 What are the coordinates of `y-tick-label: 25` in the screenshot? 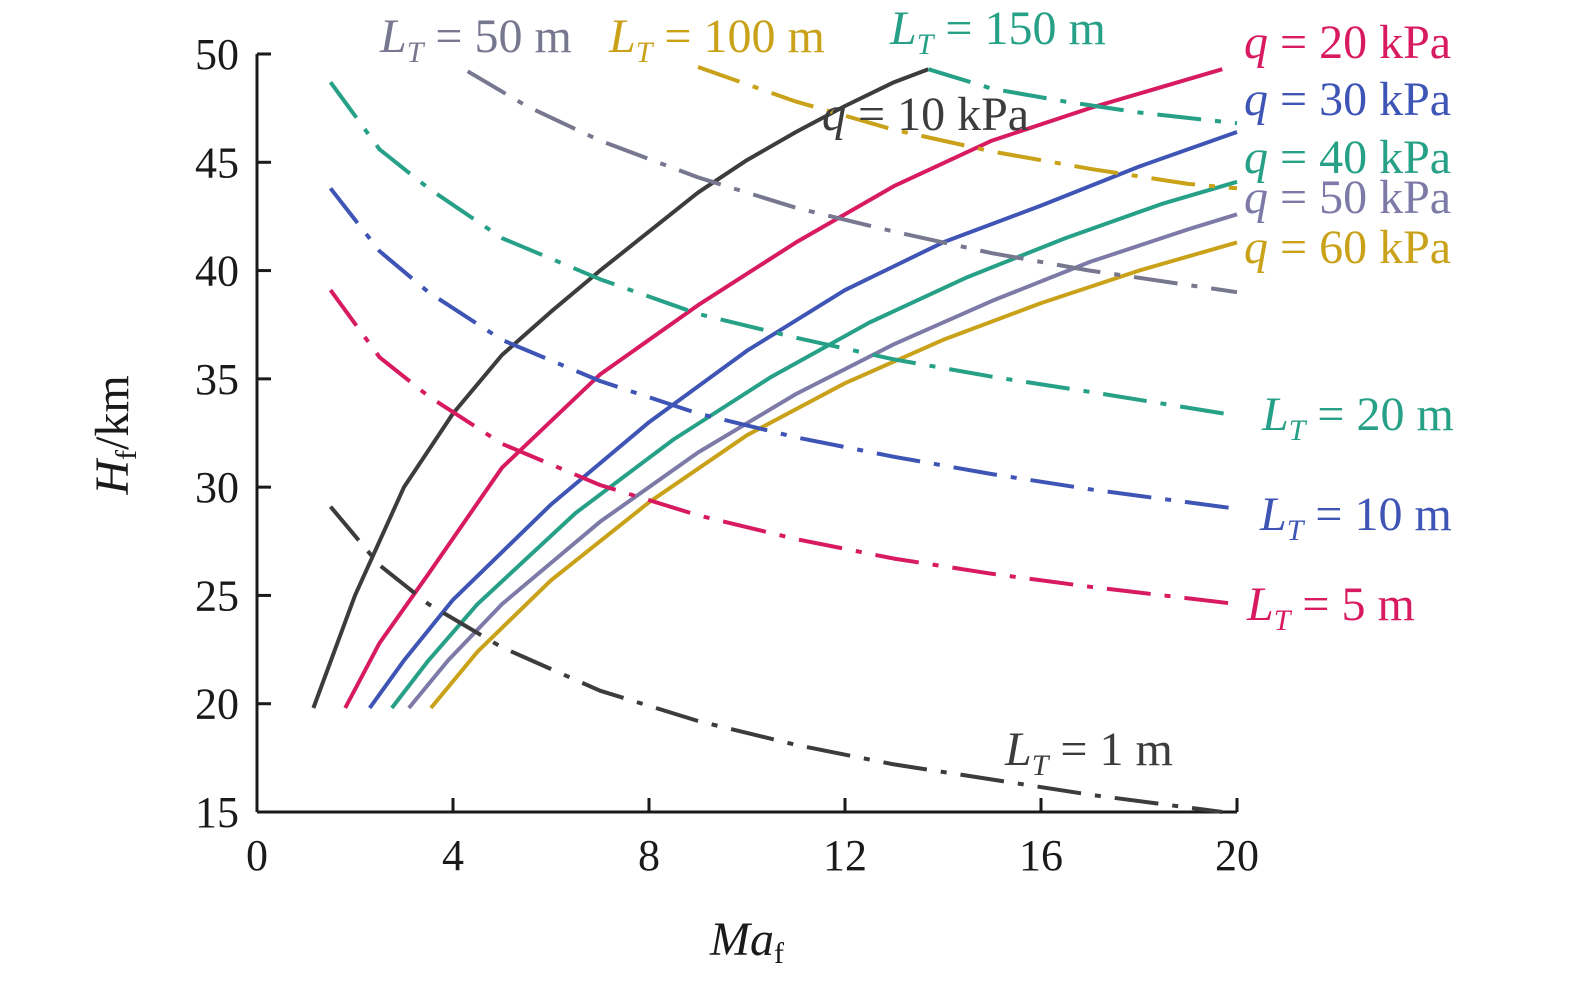 It's located at (217, 595).